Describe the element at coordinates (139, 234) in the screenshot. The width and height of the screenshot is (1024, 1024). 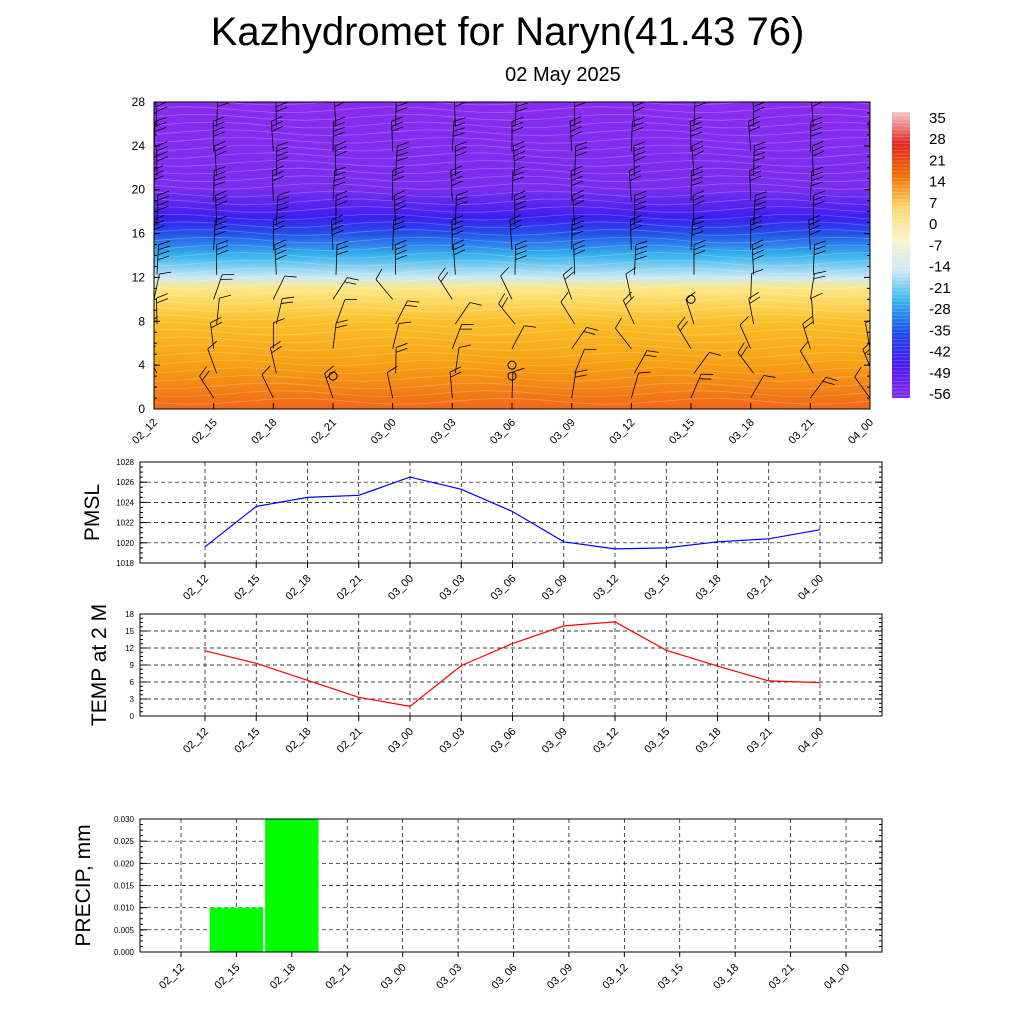
I see `y-tick-label: 16` at that location.